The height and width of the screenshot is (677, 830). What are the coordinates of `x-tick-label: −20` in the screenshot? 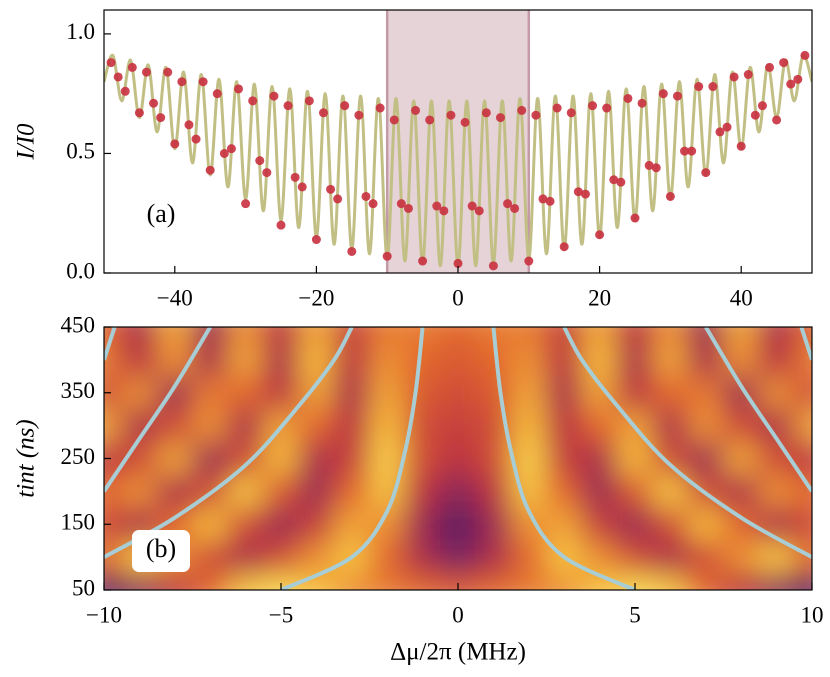 It's located at (316, 297).